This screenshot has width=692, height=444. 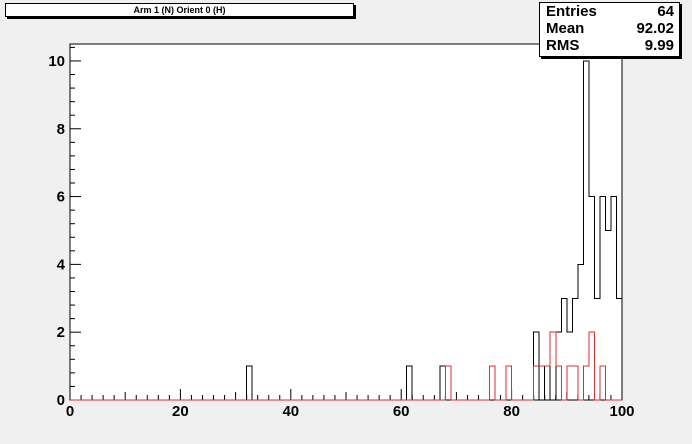 I want to click on x-tick-label: 100, so click(x=621, y=411).